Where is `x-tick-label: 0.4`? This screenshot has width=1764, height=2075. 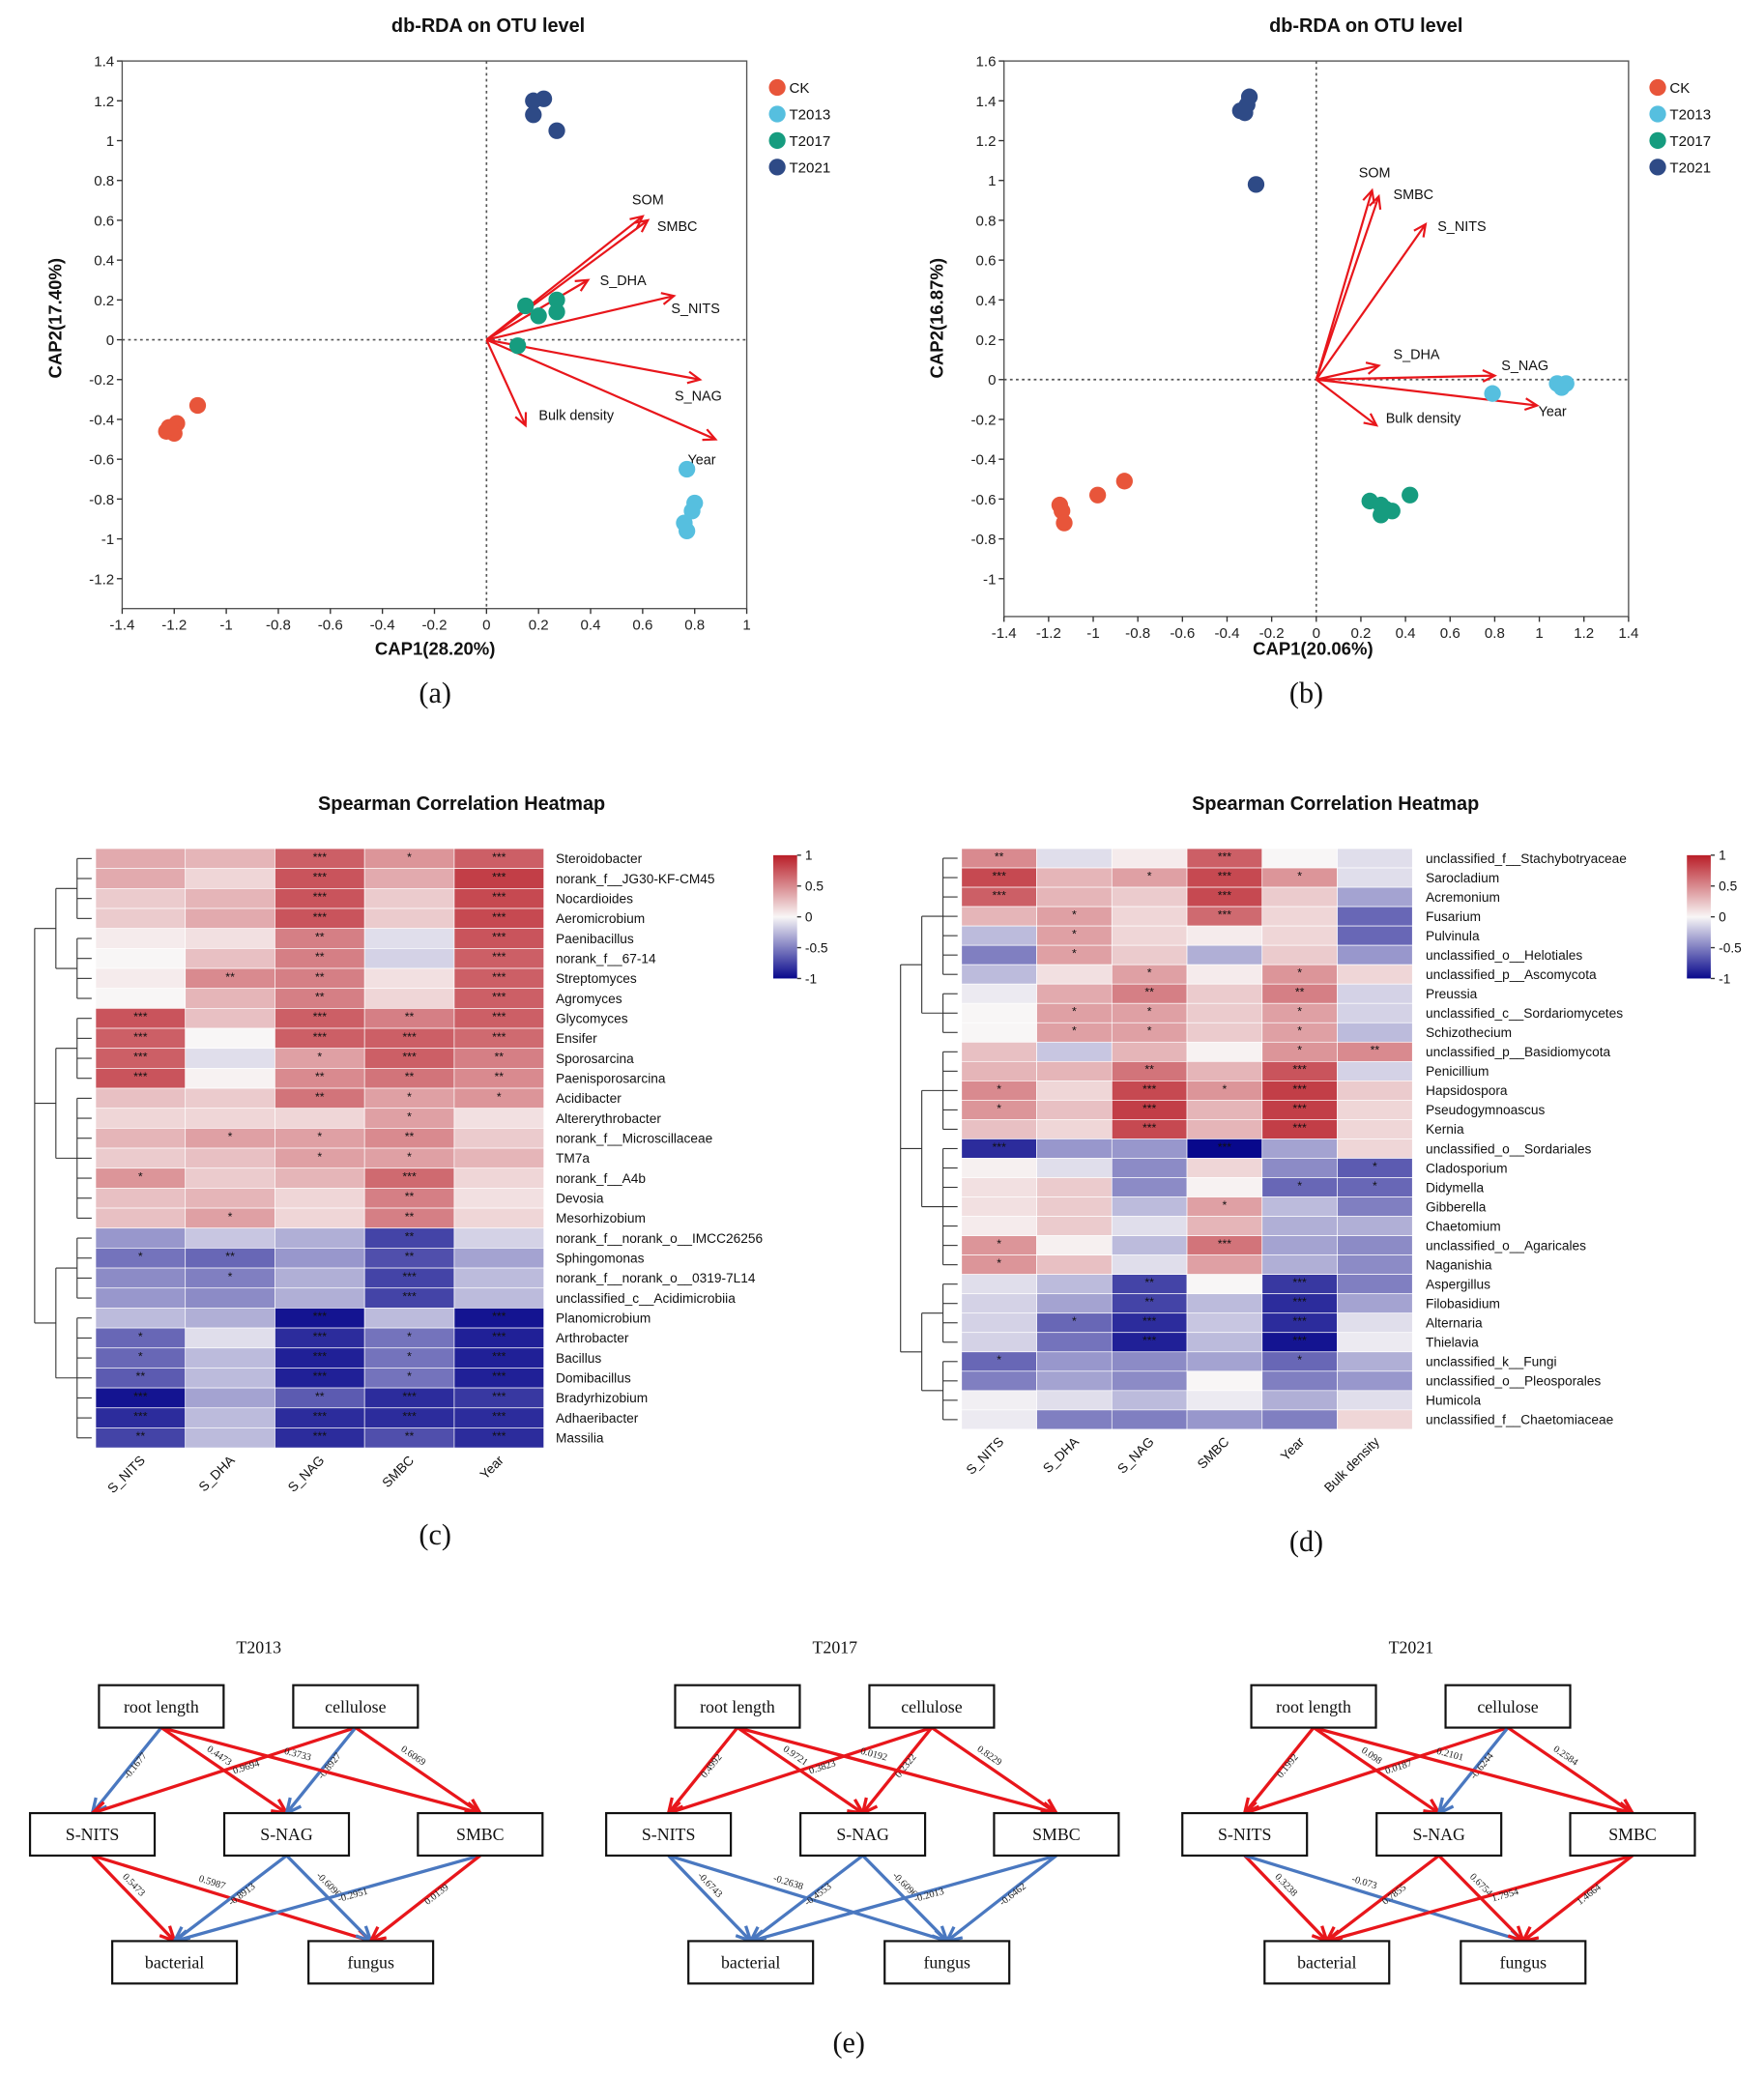 x-tick-label: 0.4 is located at coordinates (1406, 633).